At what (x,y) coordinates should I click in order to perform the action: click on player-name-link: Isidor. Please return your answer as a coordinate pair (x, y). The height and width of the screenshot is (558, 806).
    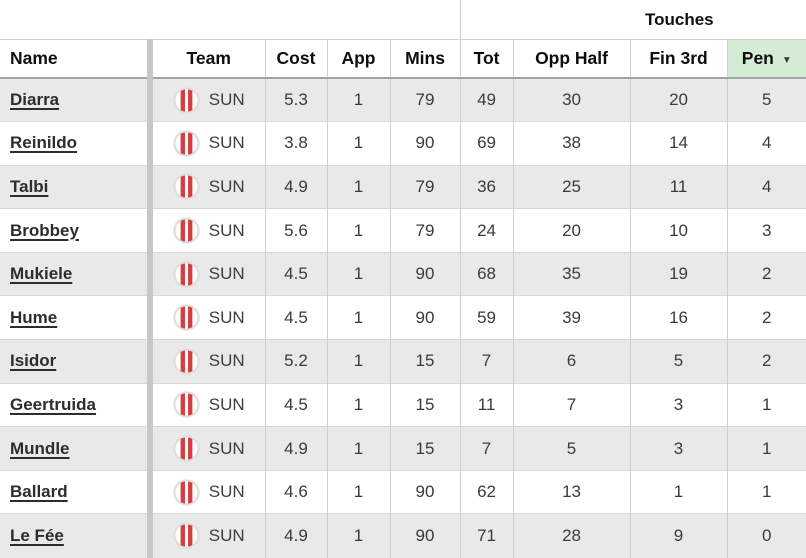
    Looking at the image, I should click on (33, 361).